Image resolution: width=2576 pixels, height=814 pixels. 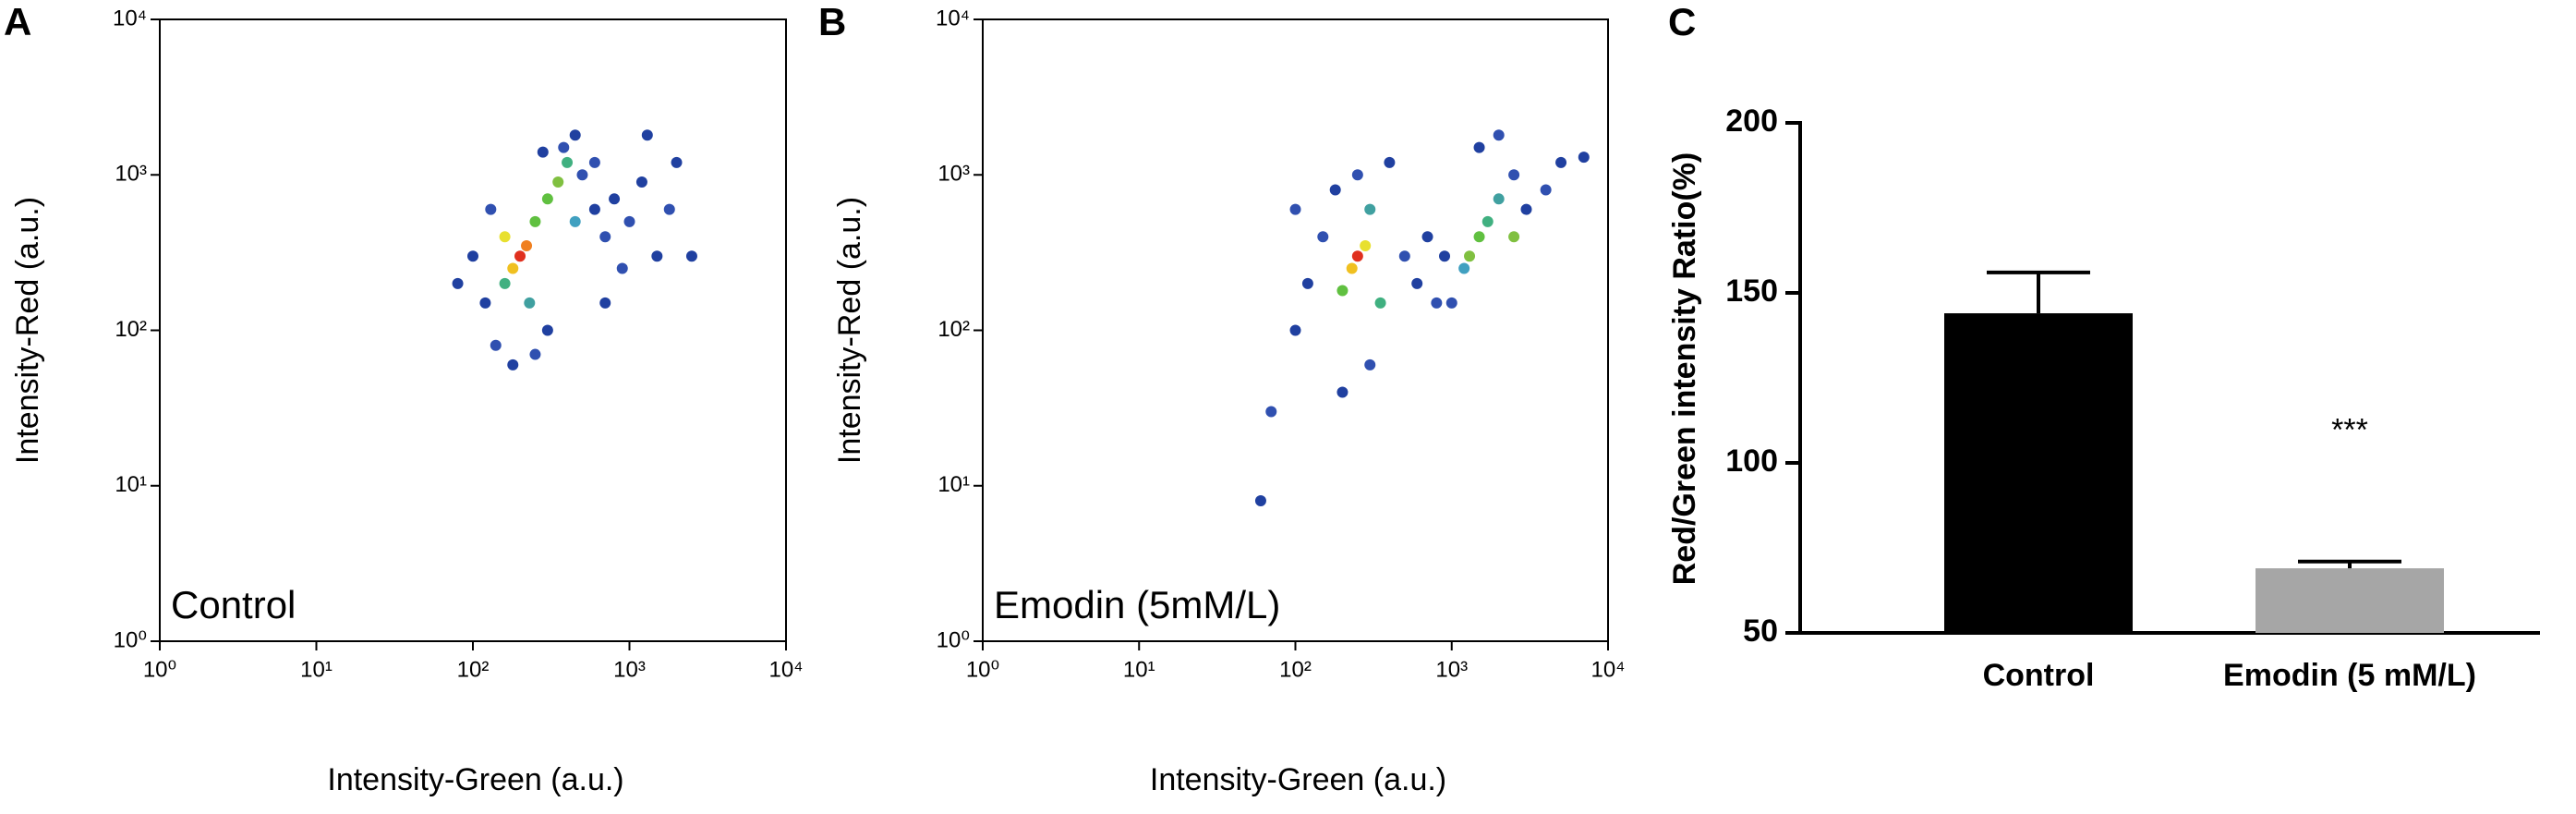 I want to click on x-tick-label: Emodin (5 mM/L), so click(x=2349, y=675).